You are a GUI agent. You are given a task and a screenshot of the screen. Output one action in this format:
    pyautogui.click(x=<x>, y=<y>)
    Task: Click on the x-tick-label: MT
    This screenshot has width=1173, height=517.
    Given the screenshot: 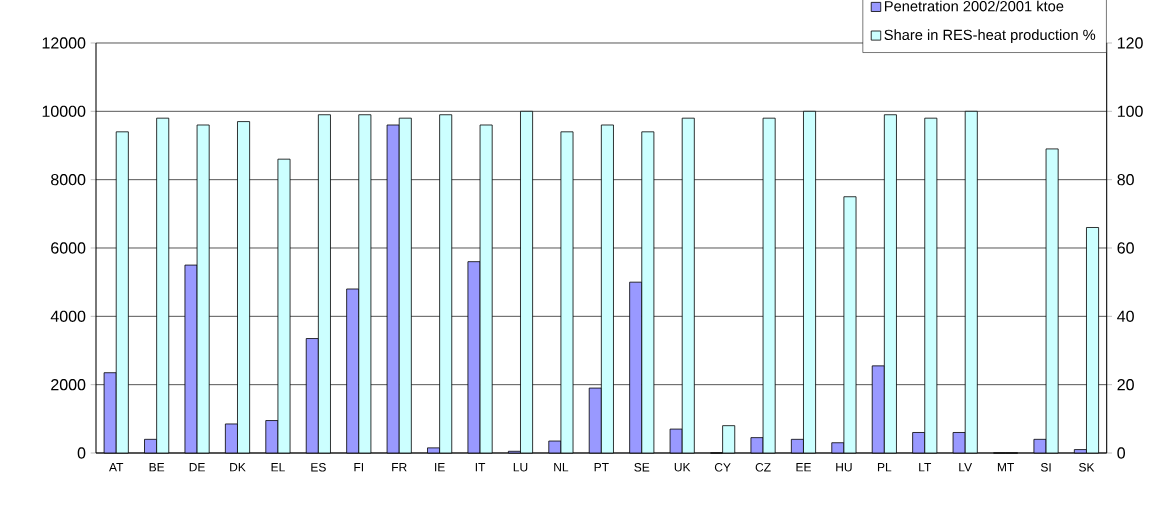 What is the action you would take?
    pyautogui.click(x=1005, y=467)
    